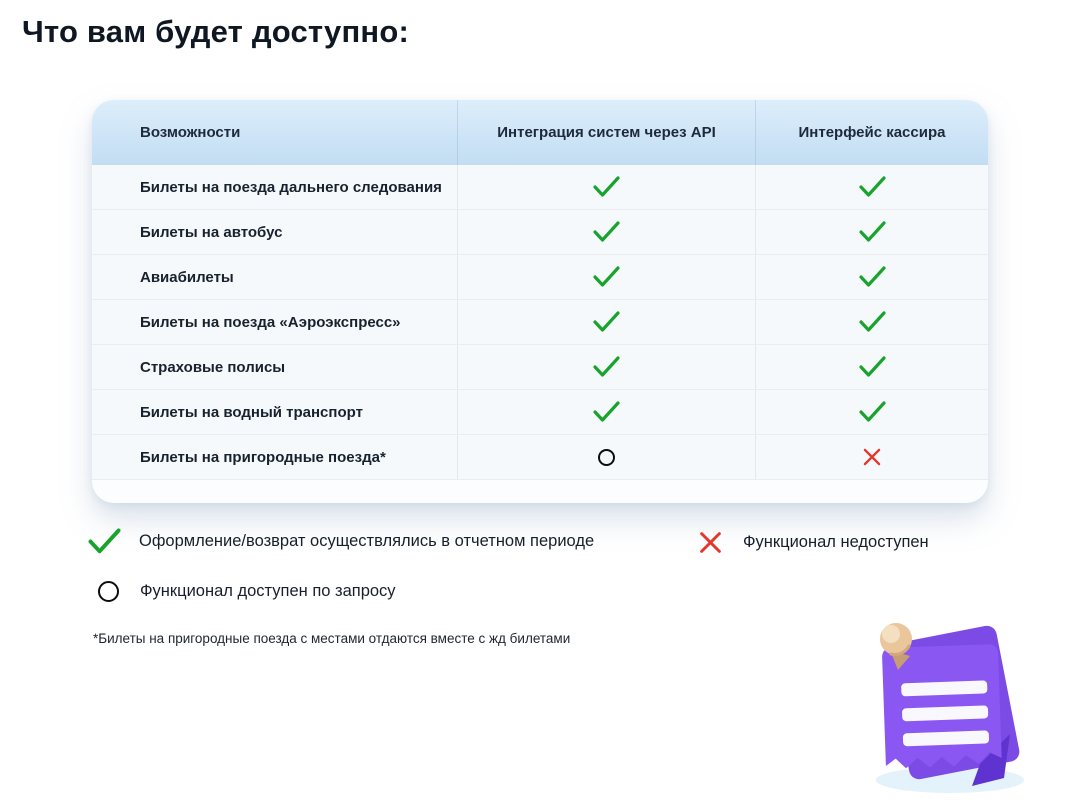 Image resolution: width=1080 pixels, height=804 pixels. I want to click on table-row: Билеты на водный транспорт, so click(540, 412).